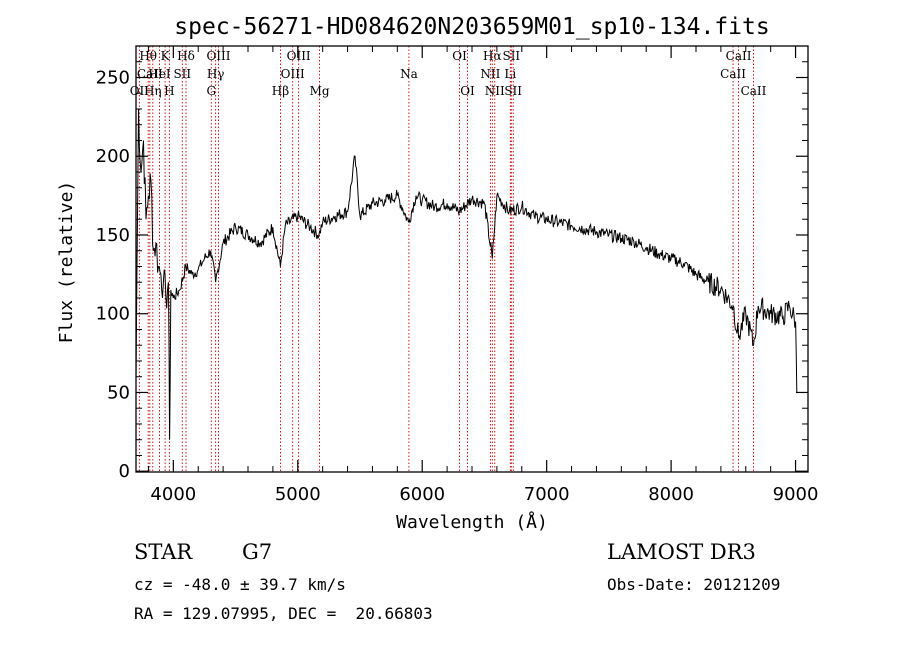 This screenshot has height=649, width=900. I want to click on line-label-27: CaII, so click(754, 91).